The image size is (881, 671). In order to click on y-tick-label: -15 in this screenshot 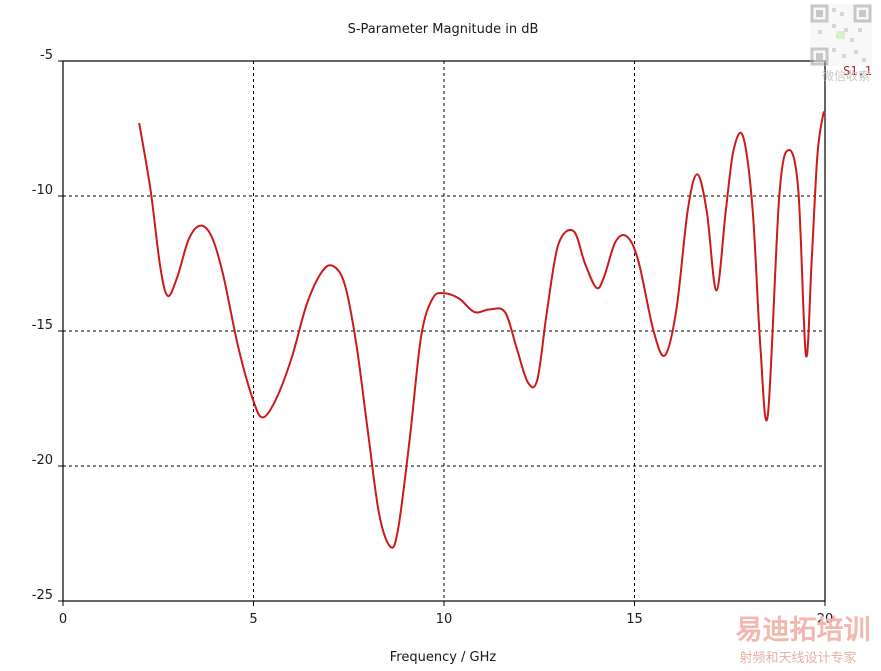, I will do `click(42, 325)`.